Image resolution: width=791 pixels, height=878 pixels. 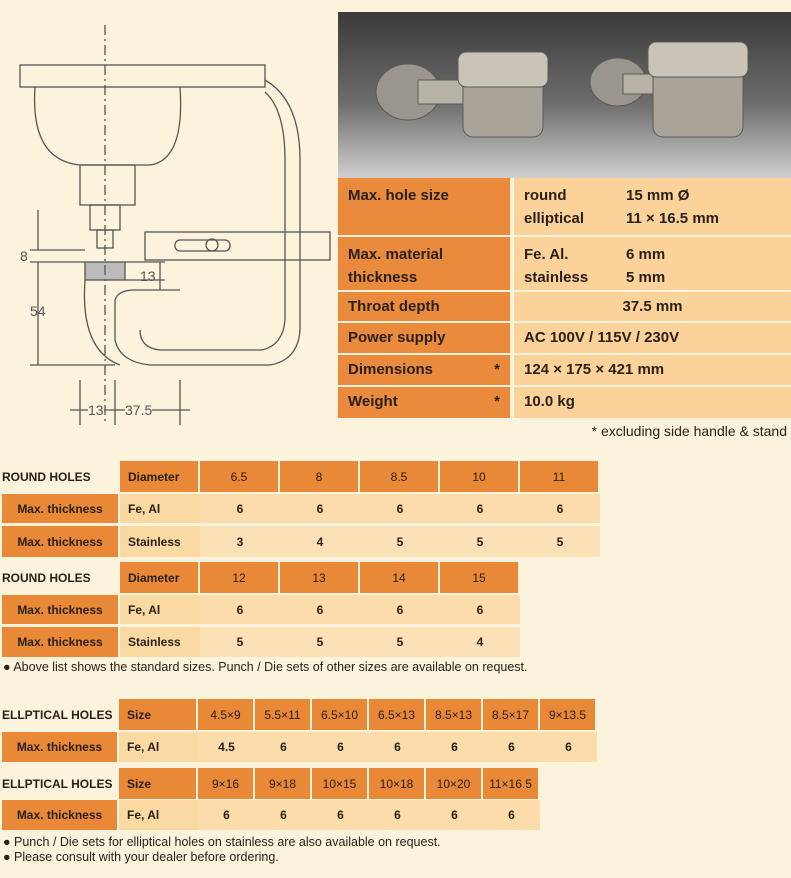 What do you see at coordinates (397, 337) in the screenshot?
I see `spec-label-text: Power supply` at bounding box center [397, 337].